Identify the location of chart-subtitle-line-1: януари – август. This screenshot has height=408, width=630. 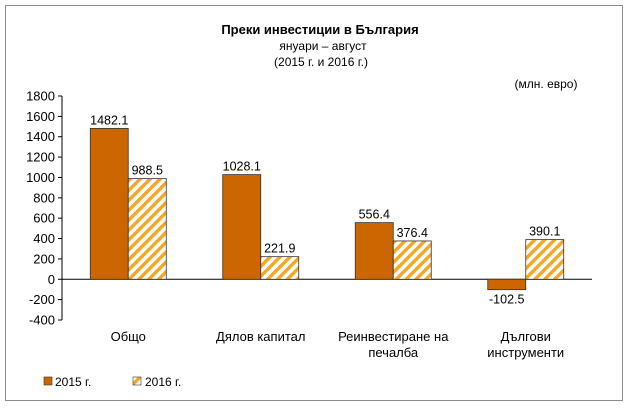
(323, 46).